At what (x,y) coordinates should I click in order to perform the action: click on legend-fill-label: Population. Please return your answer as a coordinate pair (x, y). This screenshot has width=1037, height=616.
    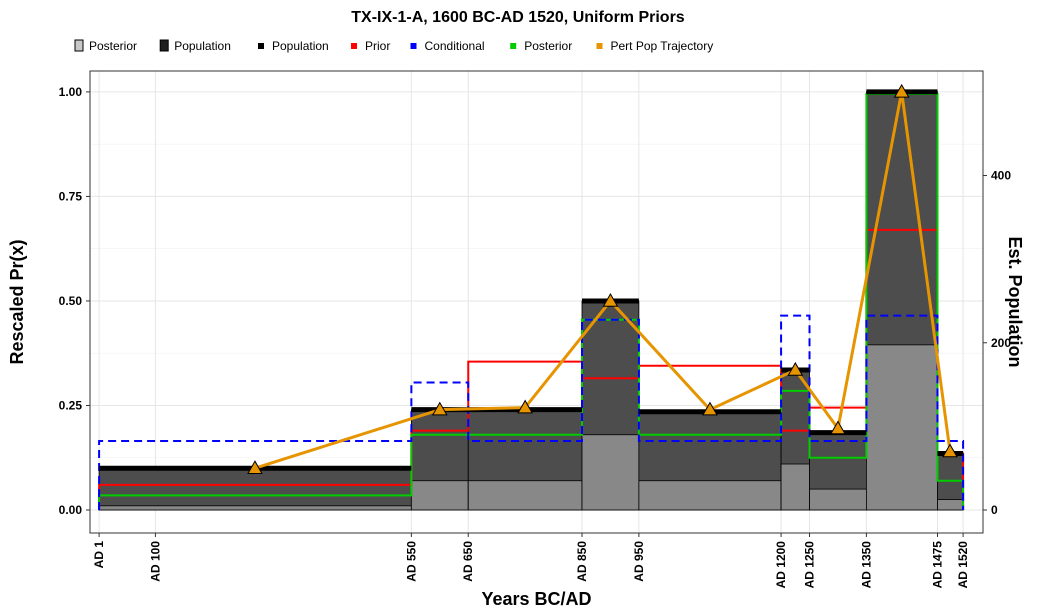
    Looking at the image, I should click on (202, 46).